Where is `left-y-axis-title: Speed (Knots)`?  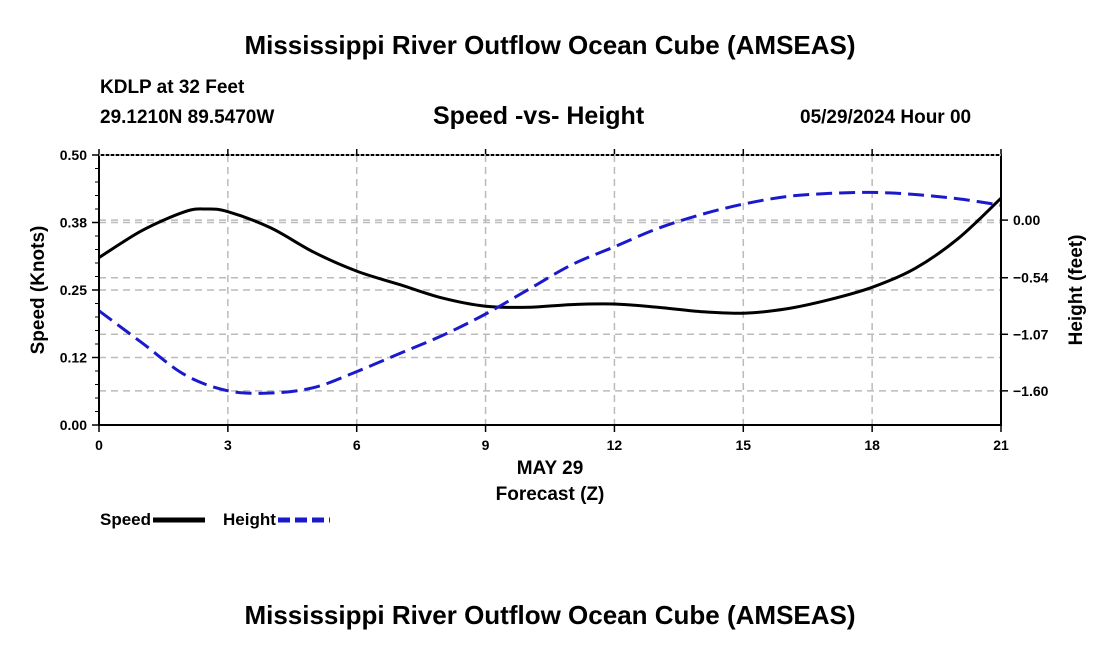 left-y-axis-title: Speed (Knots) is located at coordinates (38, 290).